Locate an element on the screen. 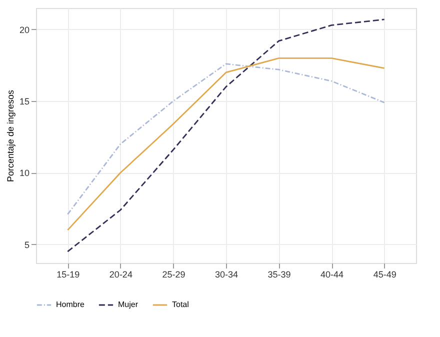 This screenshot has height=337, width=440. x-tick-label: 40-44 is located at coordinates (332, 275).